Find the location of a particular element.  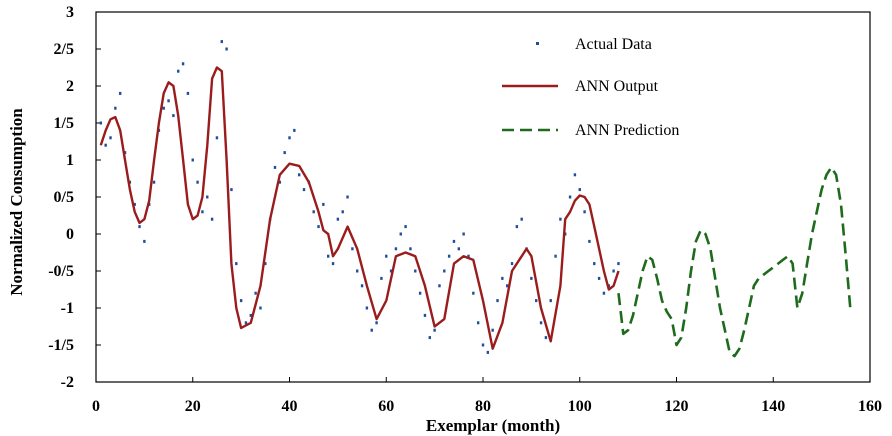

x-tick-label: 60 is located at coordinates (386, 406).